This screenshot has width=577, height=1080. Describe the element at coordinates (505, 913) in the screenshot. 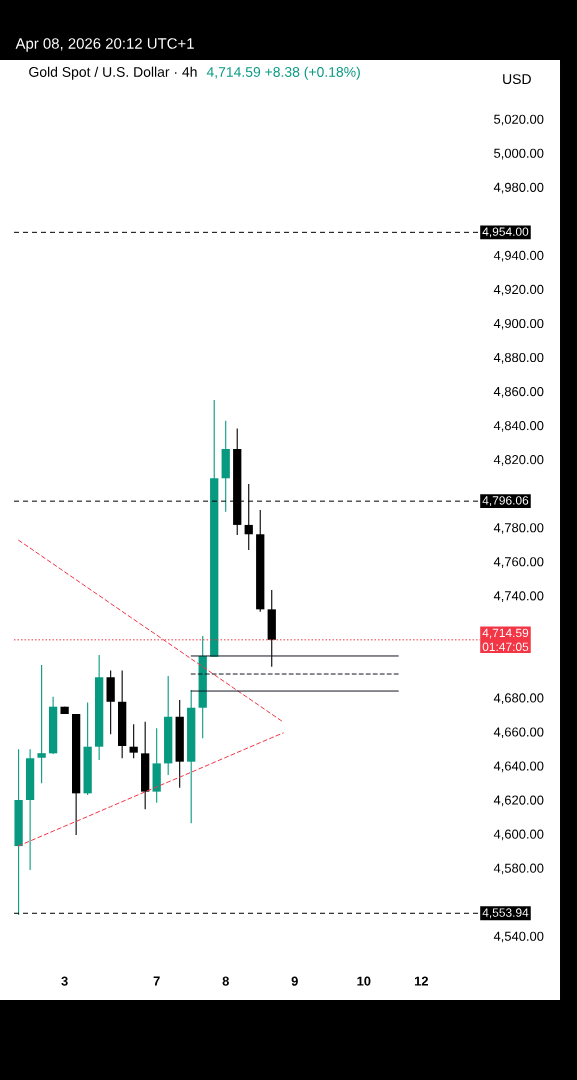

I see `ref-line-label: 4,553.94` at that location.